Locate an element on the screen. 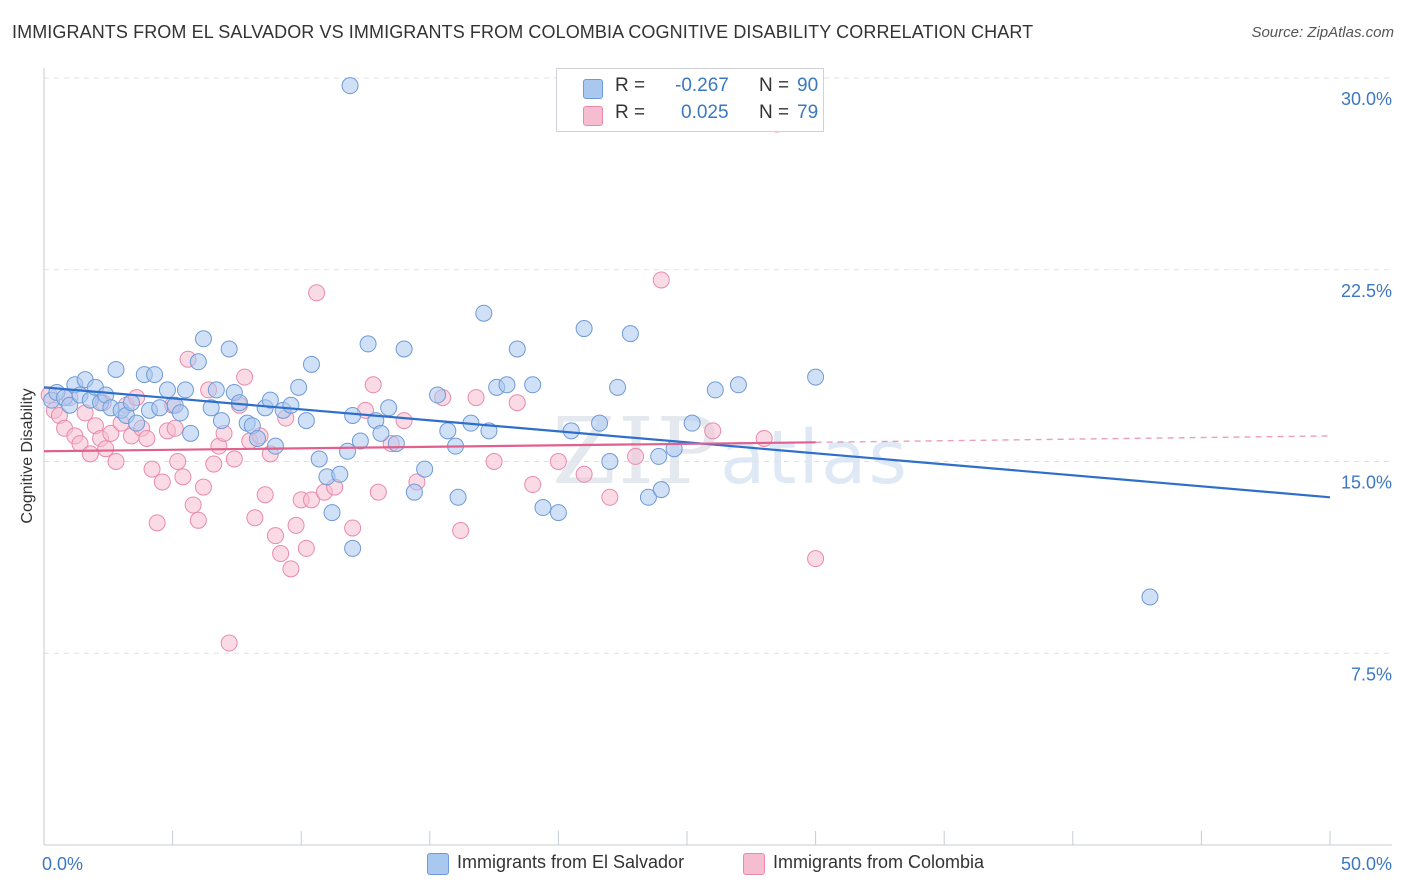  stats-n-value: 90 is located at coordinates (808, 85).